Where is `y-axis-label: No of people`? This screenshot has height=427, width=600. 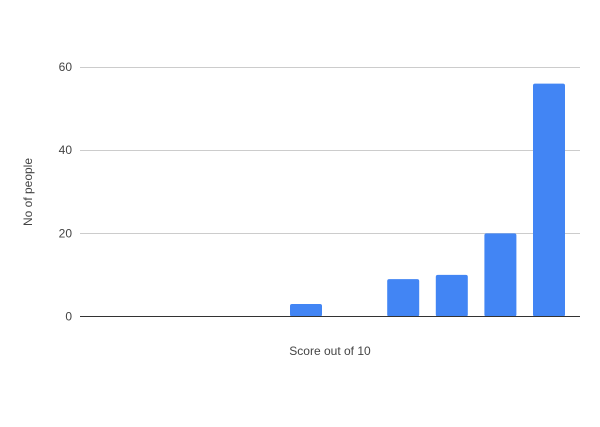 y-axis-label: No of people is located at coordinates (28, 192).